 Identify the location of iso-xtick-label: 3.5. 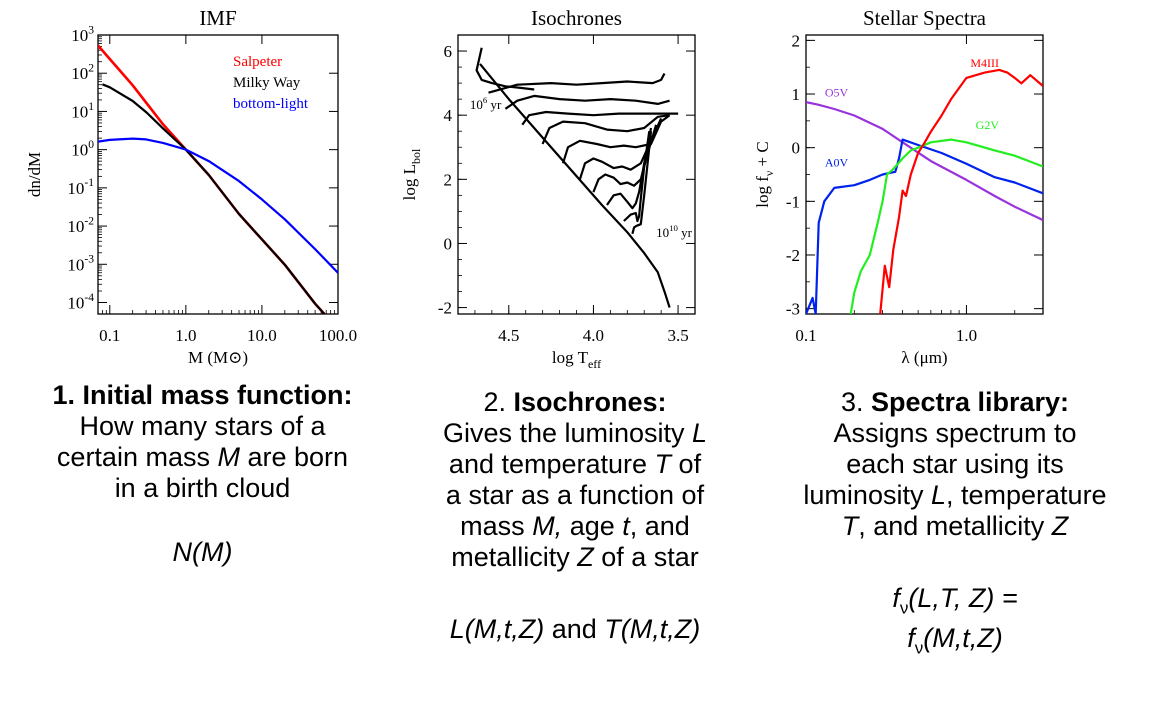
(677, 335).